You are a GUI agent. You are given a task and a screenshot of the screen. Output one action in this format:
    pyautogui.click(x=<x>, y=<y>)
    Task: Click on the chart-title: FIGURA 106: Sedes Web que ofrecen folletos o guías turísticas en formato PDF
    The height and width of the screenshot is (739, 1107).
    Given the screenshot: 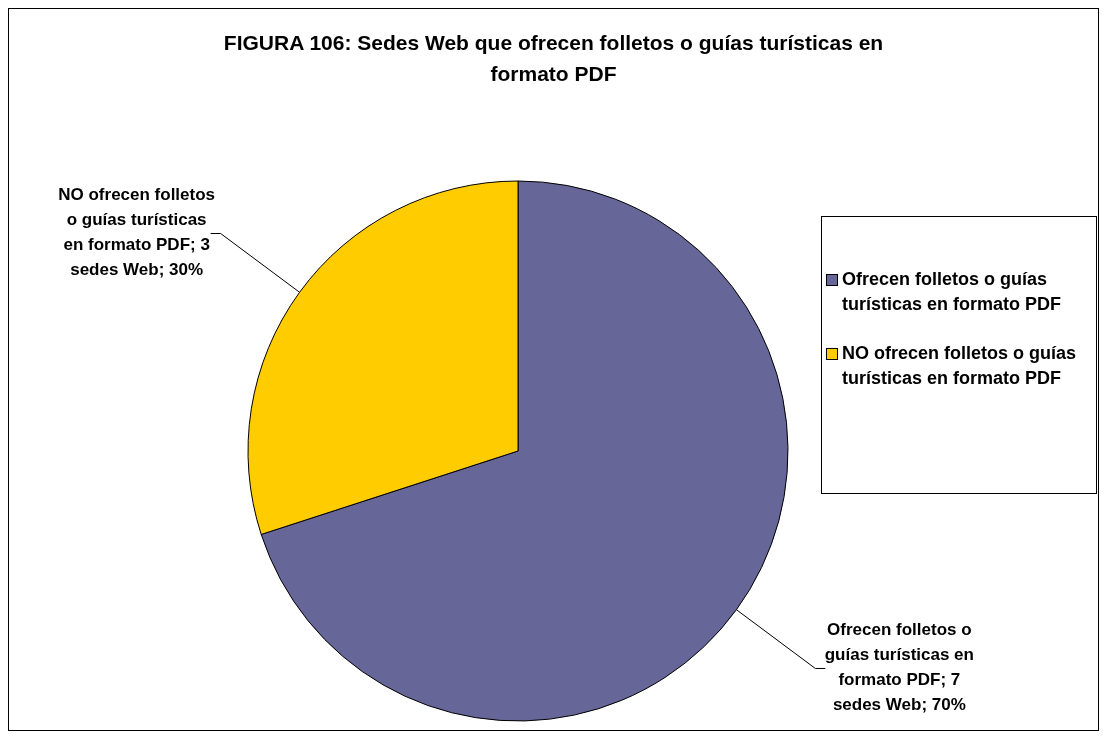 What is the action you would take?
    pyautogui.click(x=553, y=58)
    